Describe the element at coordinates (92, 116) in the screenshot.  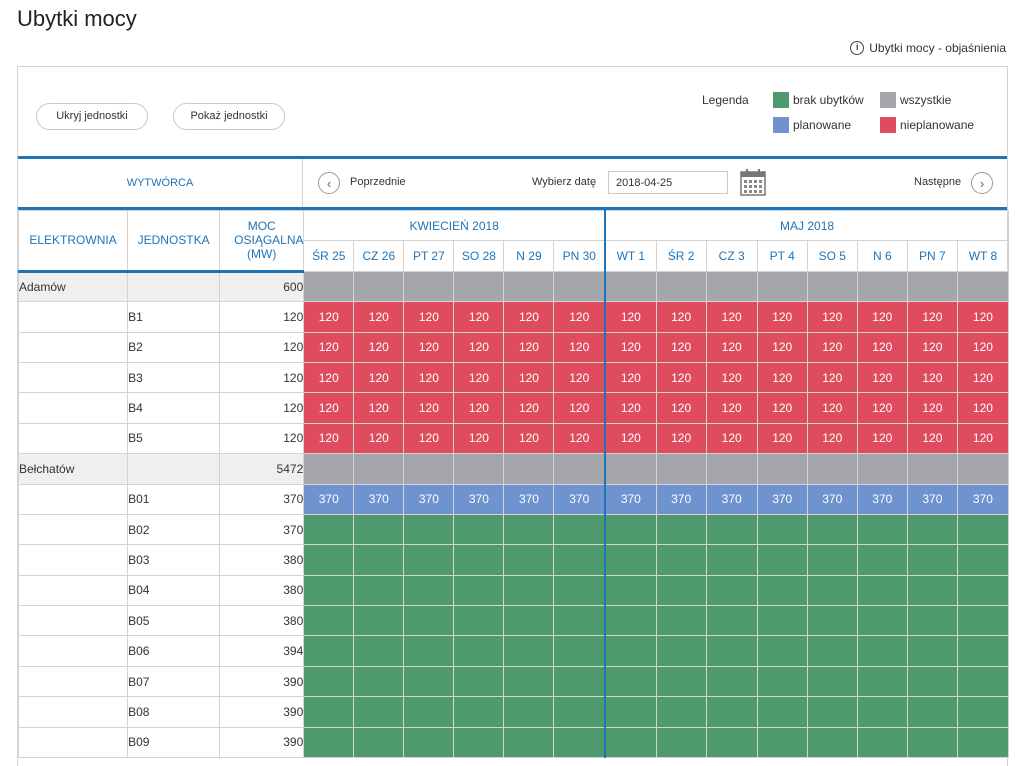
I see `hide-units-button: Ukryj jednostki` at that location.